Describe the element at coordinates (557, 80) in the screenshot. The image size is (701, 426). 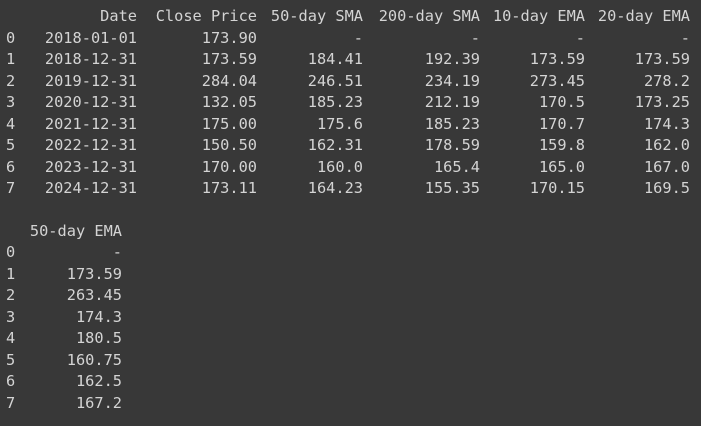
I see `cell-10-day-ema: 273.45` at that location.